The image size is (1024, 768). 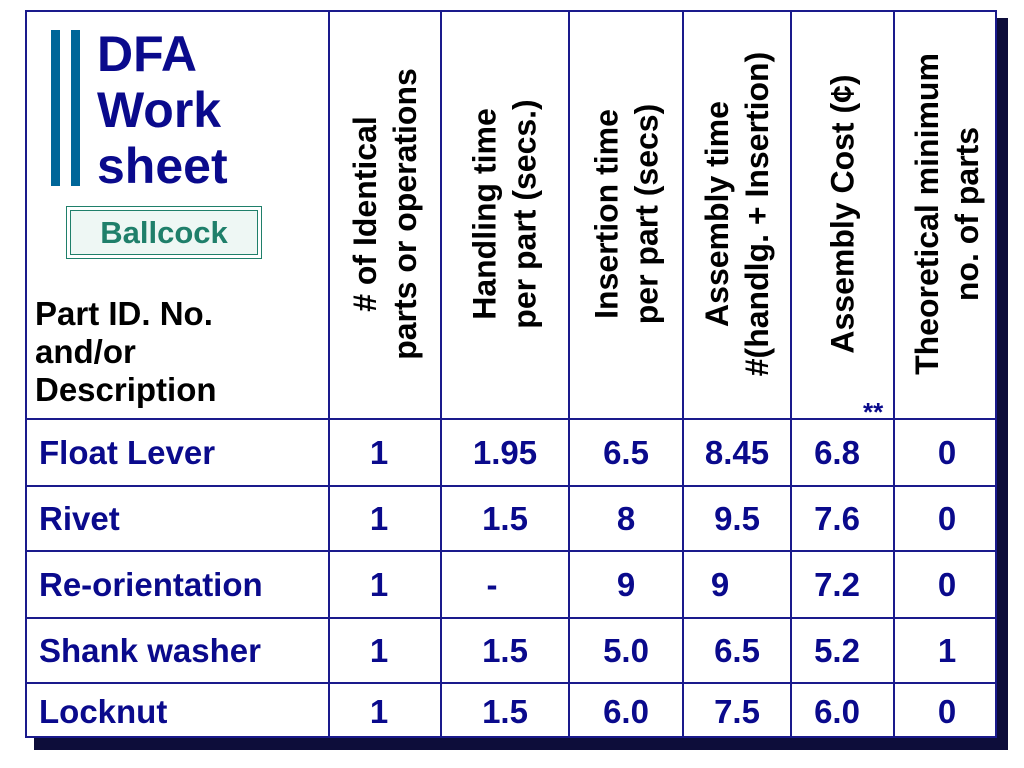 I want to click on product-badge: Ballcock, so click(x=164, y=232).